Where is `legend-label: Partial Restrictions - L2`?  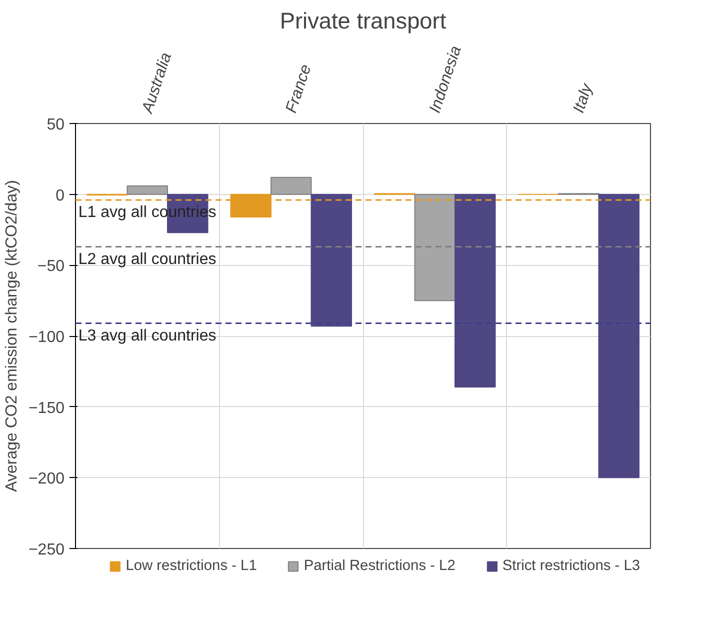 legend-label: Partial Restrictions - L2 is located at coordinates (380, 566).